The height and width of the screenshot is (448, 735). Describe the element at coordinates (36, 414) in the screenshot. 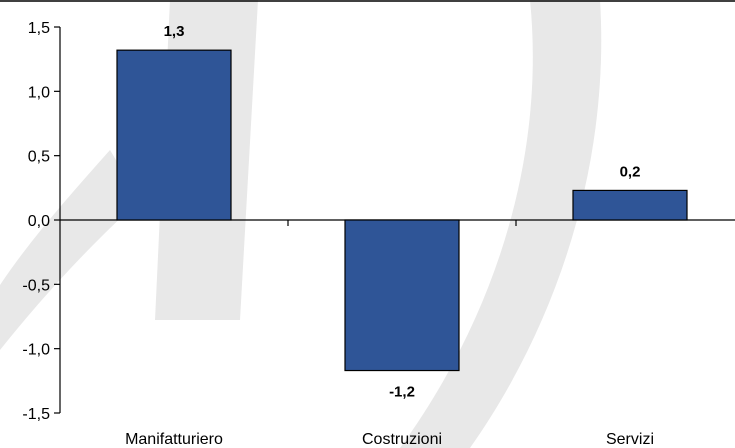

I see `y-tick-label: -1,5` at that location.